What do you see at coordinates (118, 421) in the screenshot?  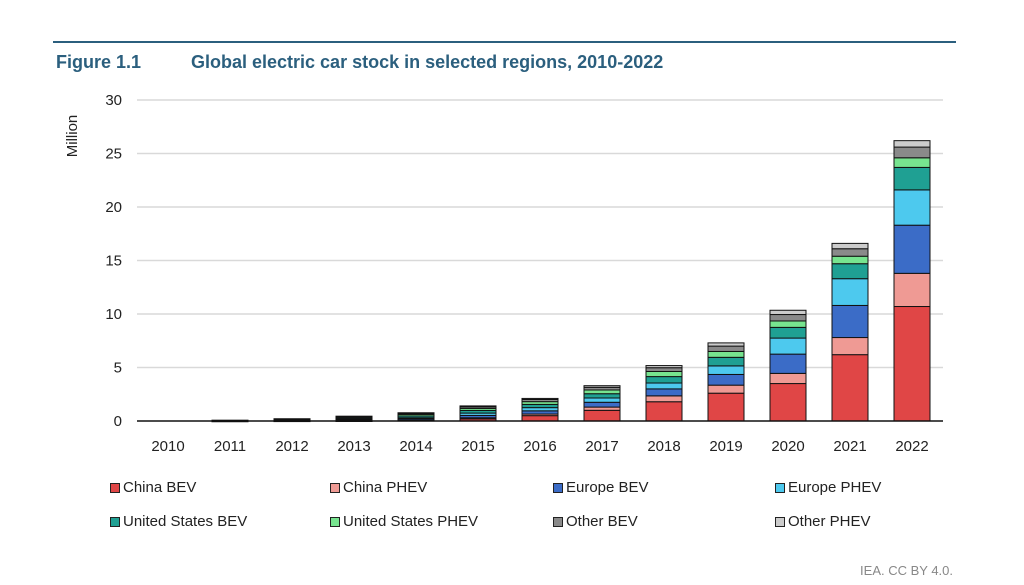 I see `y-tick-label: 0` at bounding box center [118, 421].